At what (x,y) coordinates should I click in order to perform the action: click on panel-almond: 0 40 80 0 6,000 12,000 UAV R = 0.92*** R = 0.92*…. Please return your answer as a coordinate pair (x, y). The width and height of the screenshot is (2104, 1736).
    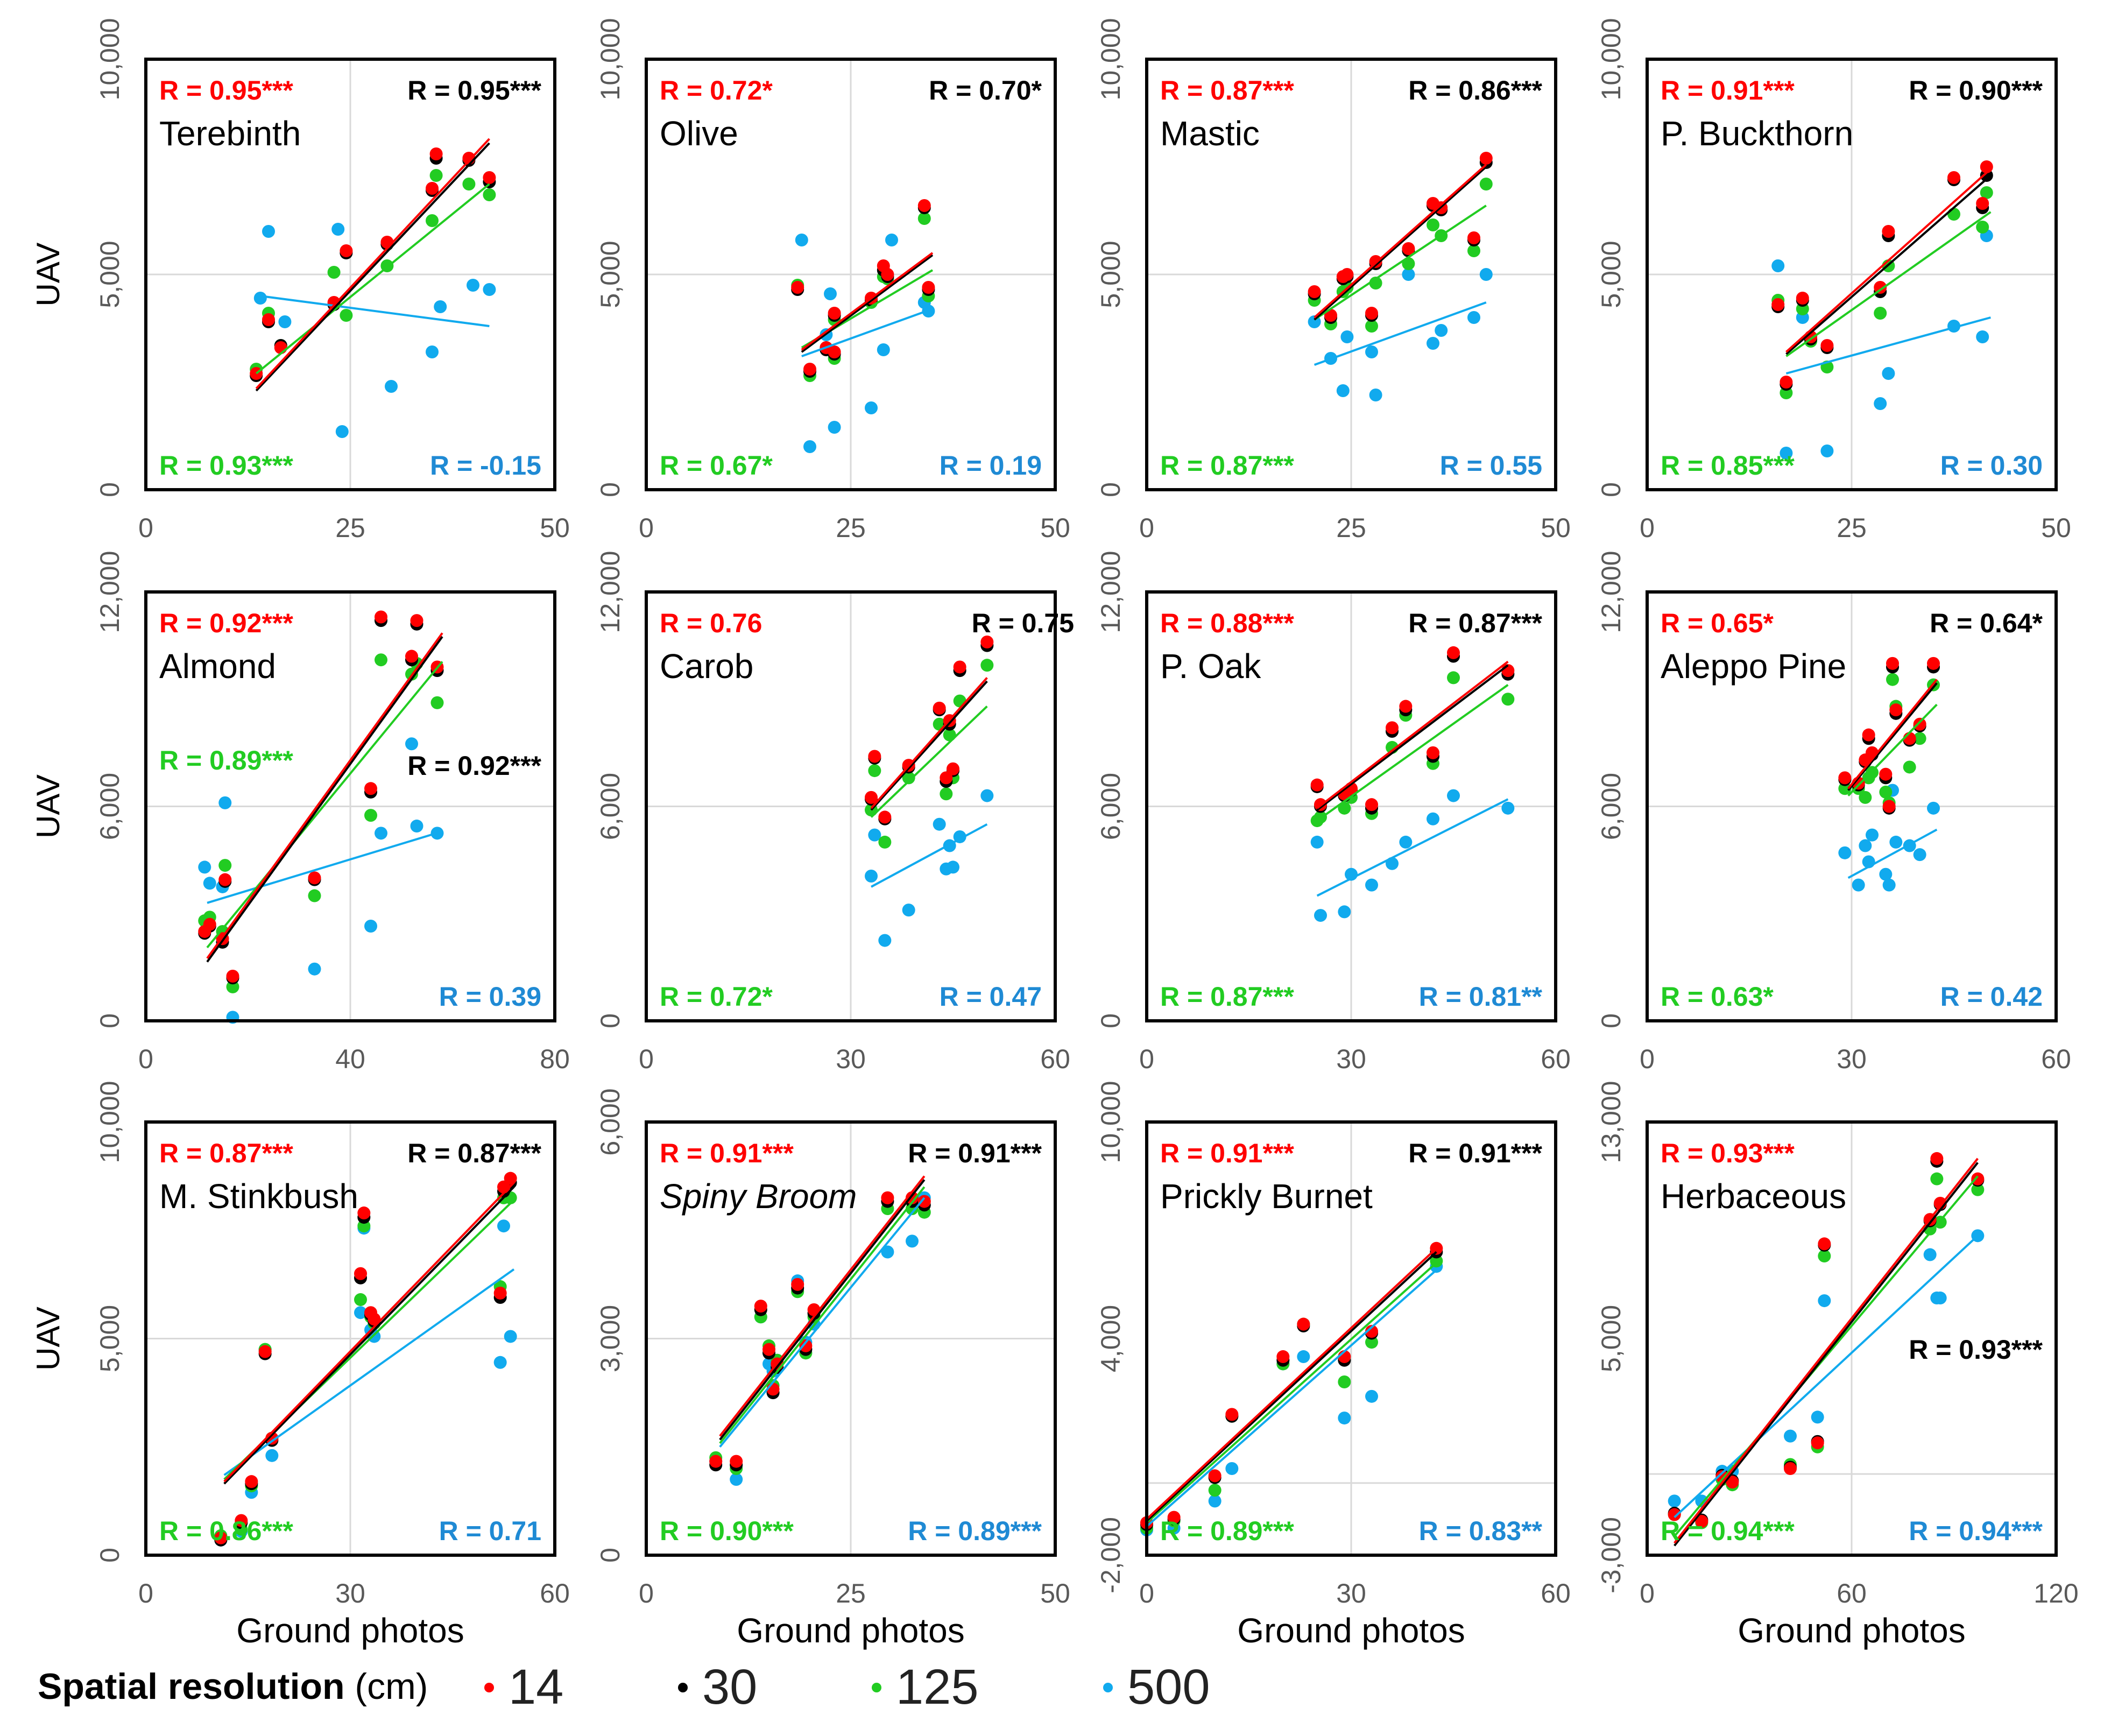
    Looking at the image, I should click on (300, 812).